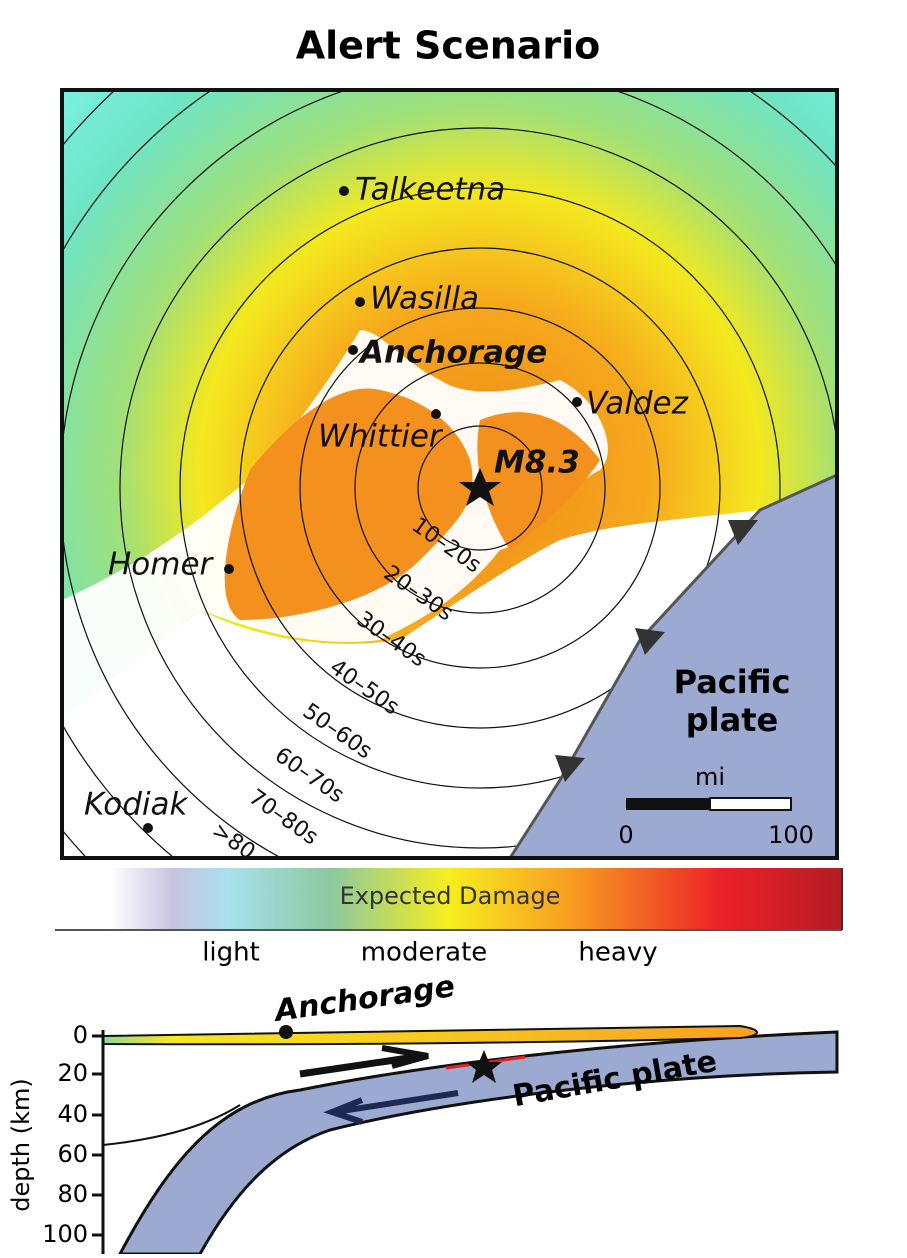 Image resolution: width=907 pixels, height=1258 pixels. Describe the element at coordinates (65, 1234) in the screenshot. I see `depth-tick-label: 100` at that location.